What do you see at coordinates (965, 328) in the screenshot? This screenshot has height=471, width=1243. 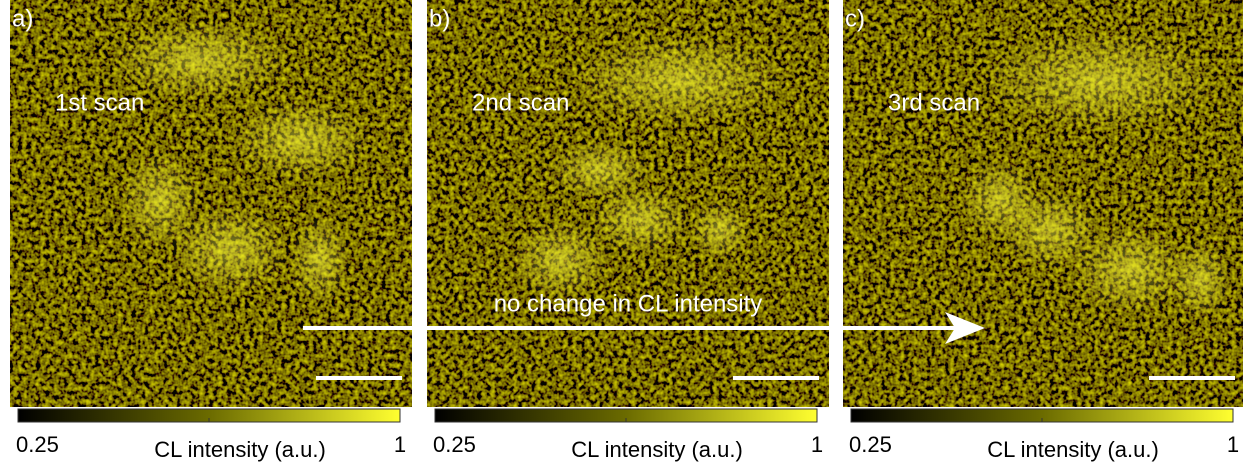 I see `arrow-head` at bounding box center [965, 328].